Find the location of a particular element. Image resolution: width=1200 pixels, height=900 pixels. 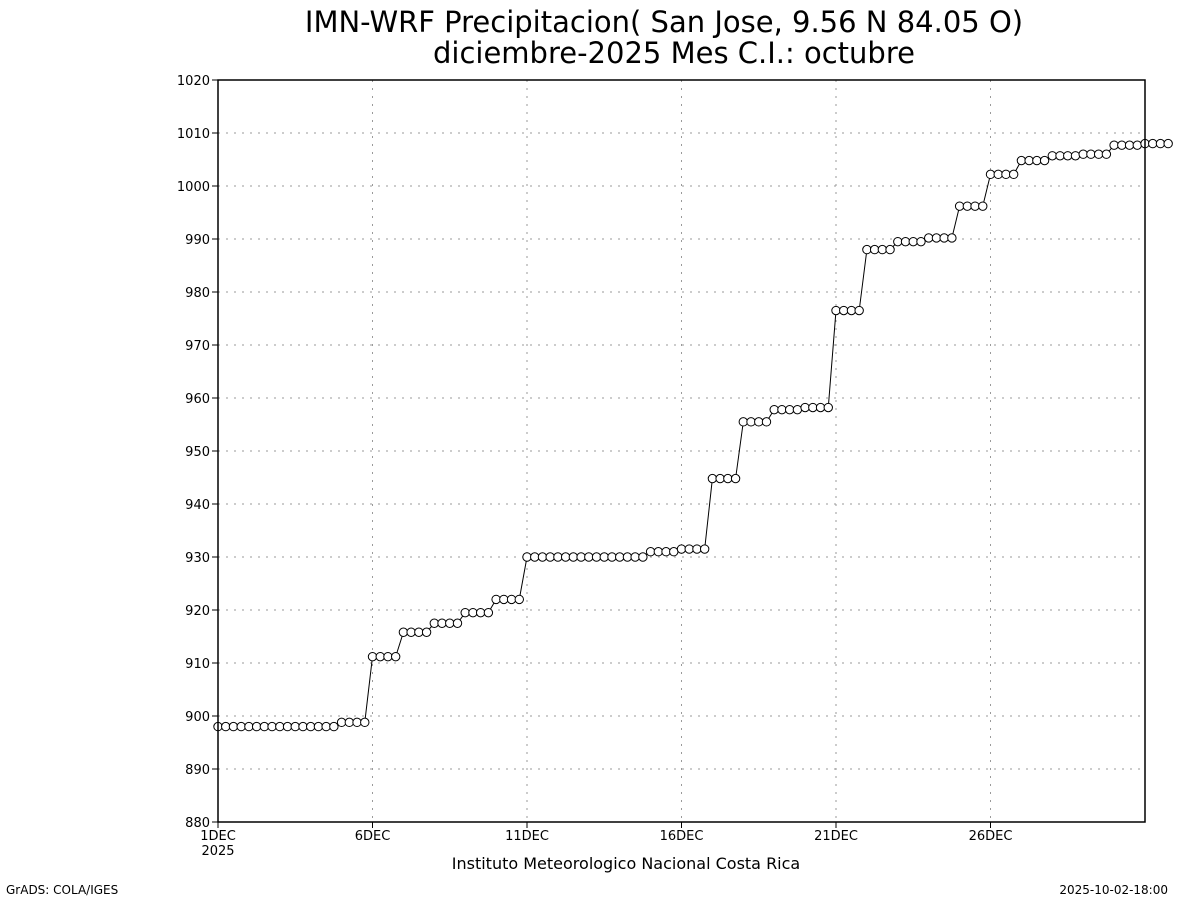

x-tick-label: 11DEC is located at coordinates (527, 836).